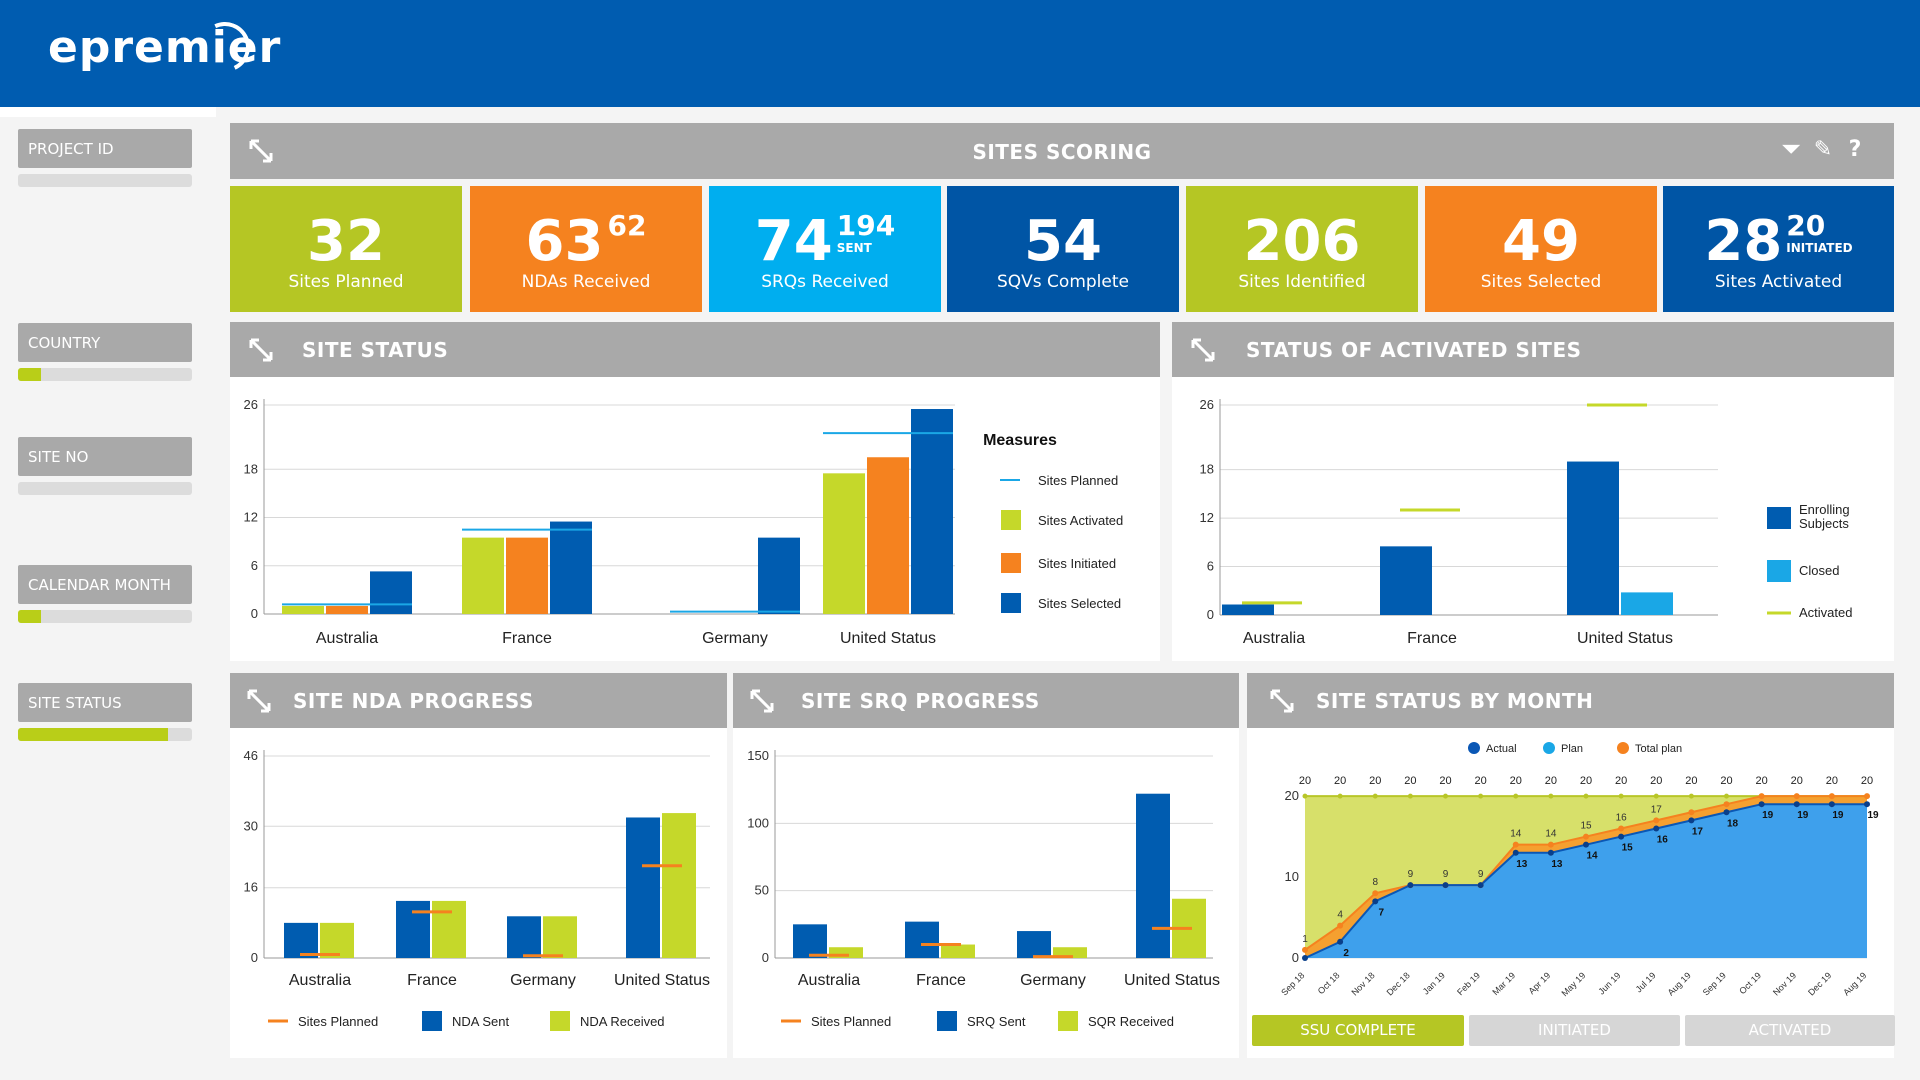 This screenshot has height=1080, width=1920. I want to click on tab-ssu-complete: SSU COMPLETE, so click(1358, 1030).